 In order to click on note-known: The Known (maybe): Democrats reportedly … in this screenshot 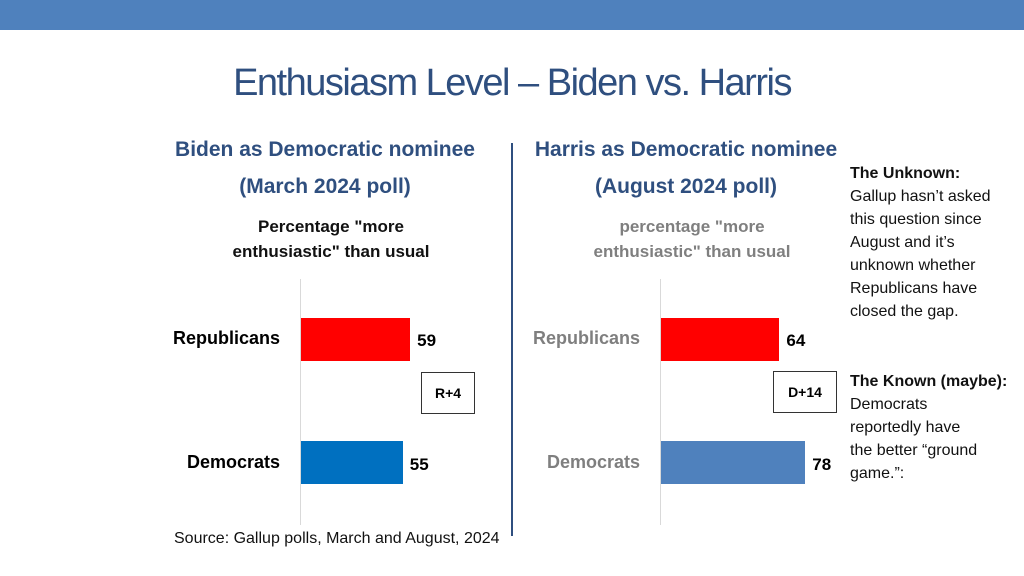, I will do `click(936, 427)`.